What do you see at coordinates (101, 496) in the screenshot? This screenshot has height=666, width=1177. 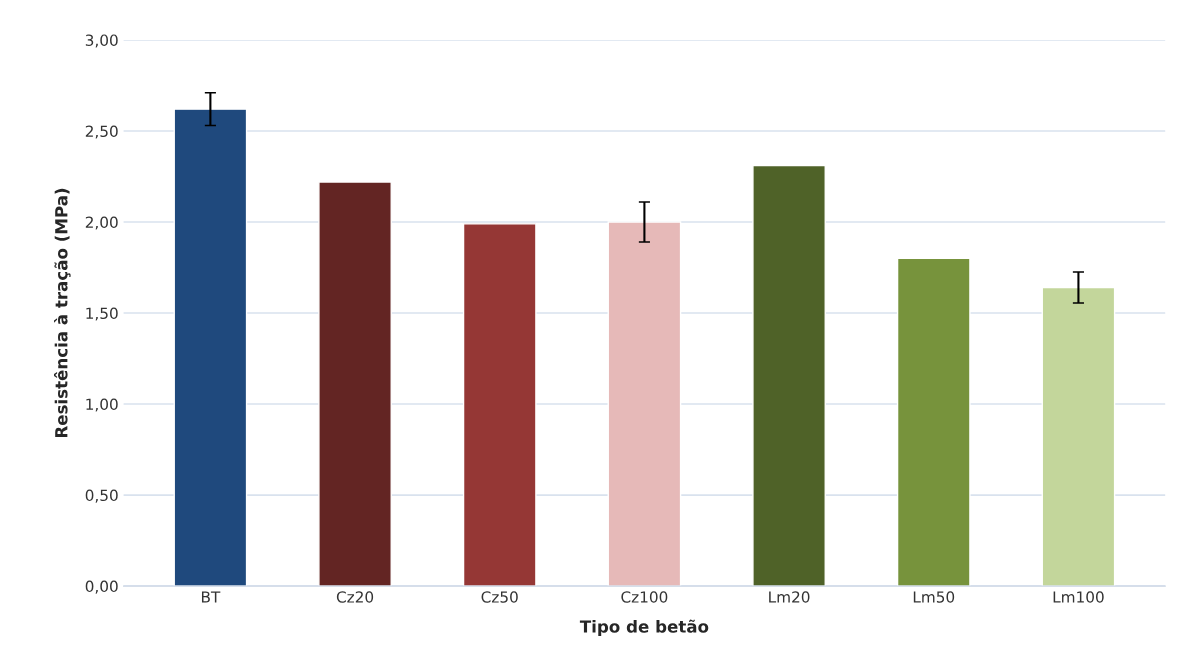 I see `y-tick-label: 0,50` at bounding box center [101, 496].